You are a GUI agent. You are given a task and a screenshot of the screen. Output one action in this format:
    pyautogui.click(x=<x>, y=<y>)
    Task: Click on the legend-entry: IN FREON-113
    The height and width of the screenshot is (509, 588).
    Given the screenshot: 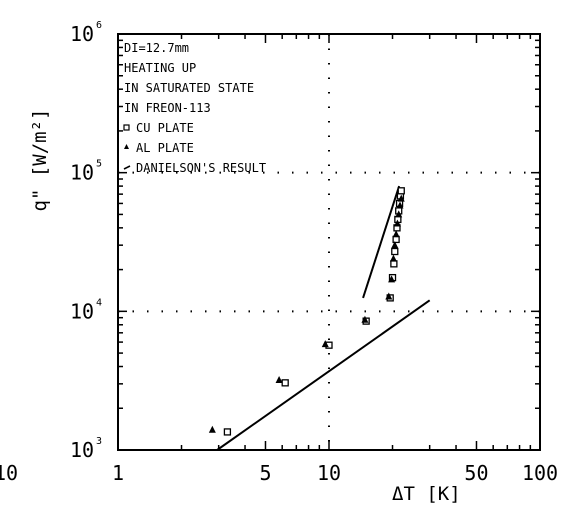 What is the action you would take?
    pyautogui.click(x=167, y=108)
    